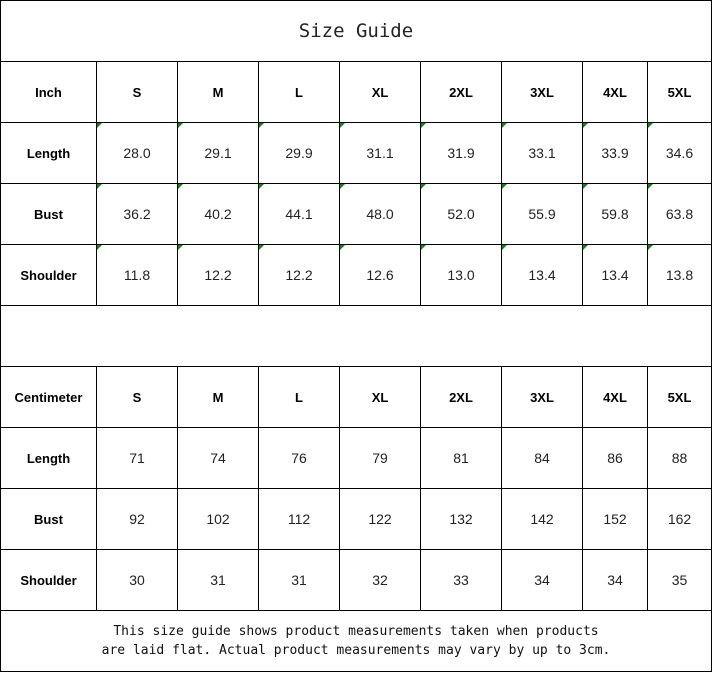 This screenshot has width=713, height=673. I want to click on measurement-value: 31.9, so click(461, 153).